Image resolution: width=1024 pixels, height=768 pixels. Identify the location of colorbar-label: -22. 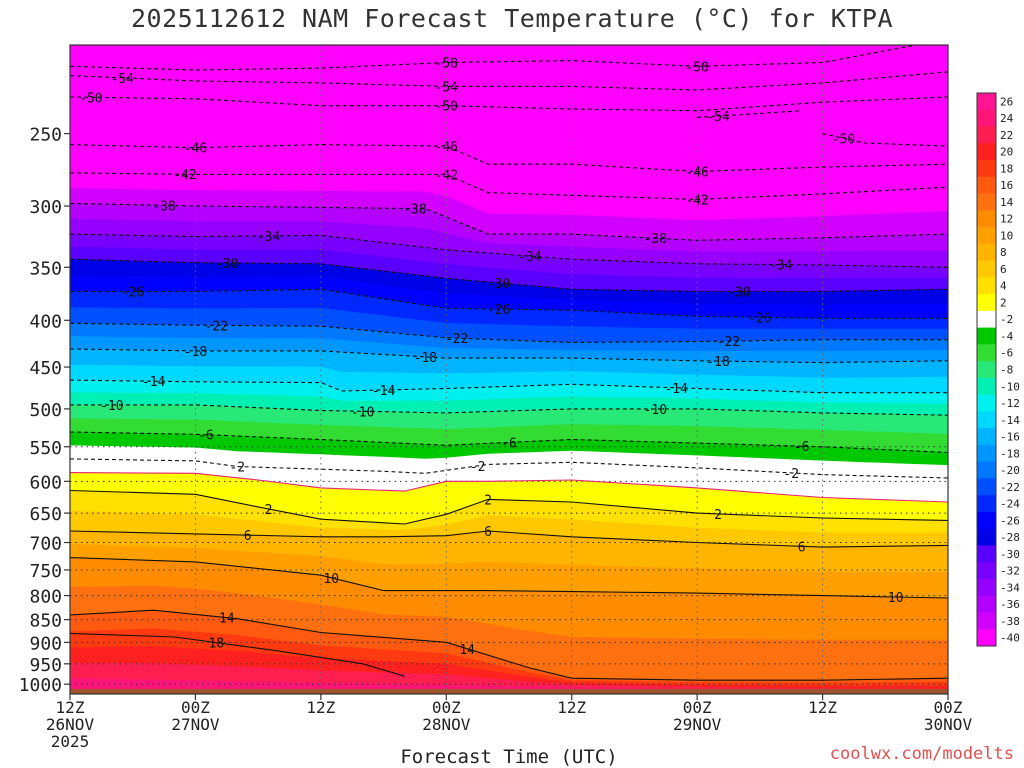
(1010, 487).